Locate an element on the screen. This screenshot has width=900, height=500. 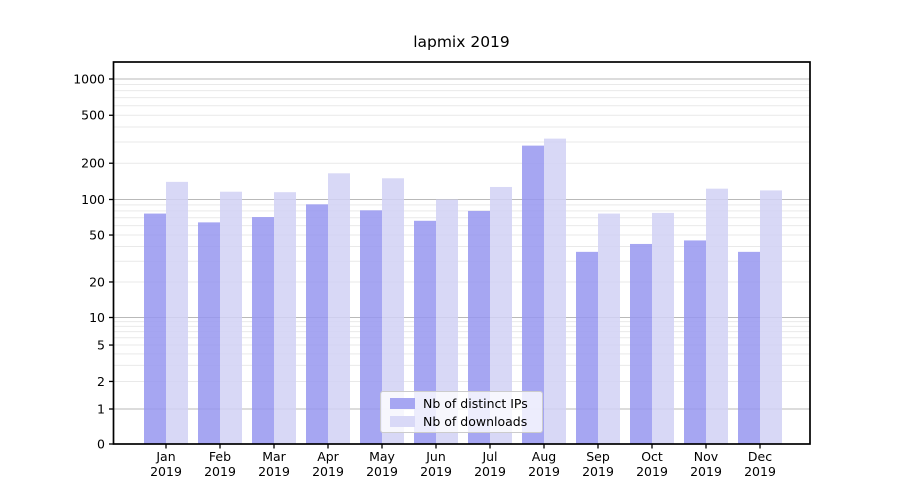
legend: Nb of distinct IPs Nb of downloads is located at coordinates (461, 412).